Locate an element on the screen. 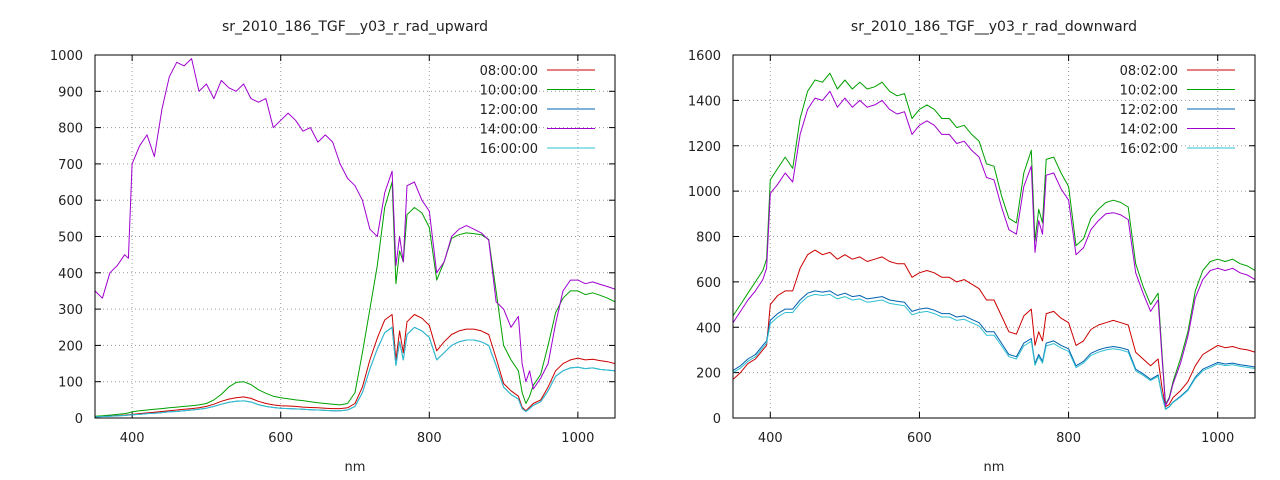 This screenshot has width=1280, height=480. y-tick-label: 900 is located at coordinates (70, 92).